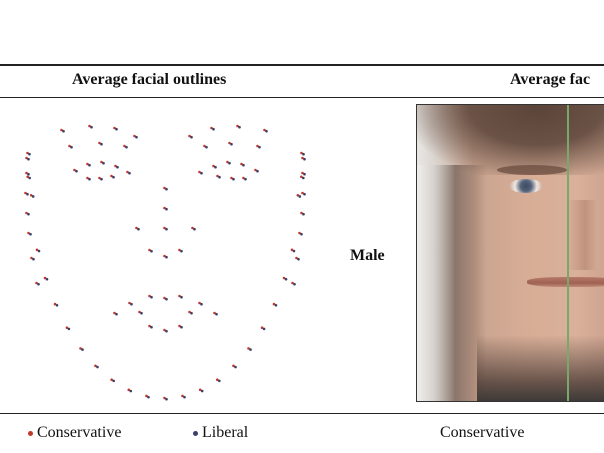 The width and height of the screenshot is (604, 453). What do you see at coordinates (482, 432) in the screenshot?
I see `photo-caption-conservative: Conservative` at bounding box center [482, 432].